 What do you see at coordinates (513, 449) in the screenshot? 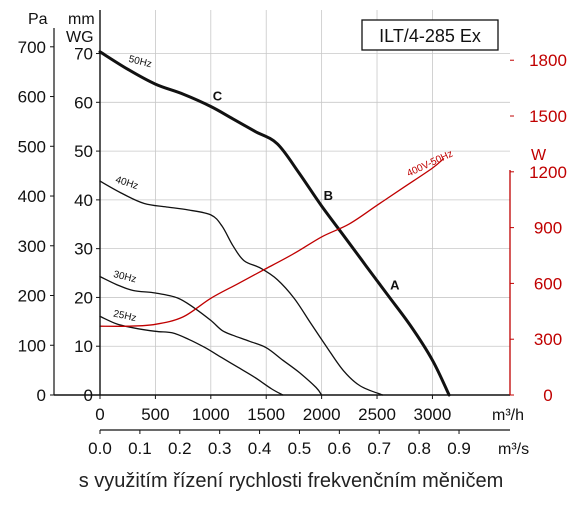
I see `m3s-unit-label: m³/s` at bounding box center [513, 449].